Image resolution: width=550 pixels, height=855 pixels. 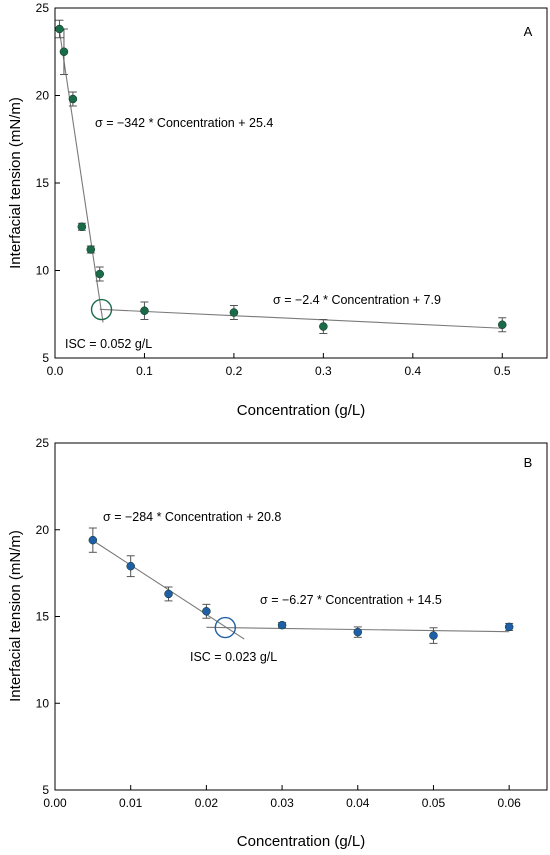 What do you see at coordinates (144, 371) in the screenshot?
I see `x-tick-label: 0.1` at bounding box center [144, 371].